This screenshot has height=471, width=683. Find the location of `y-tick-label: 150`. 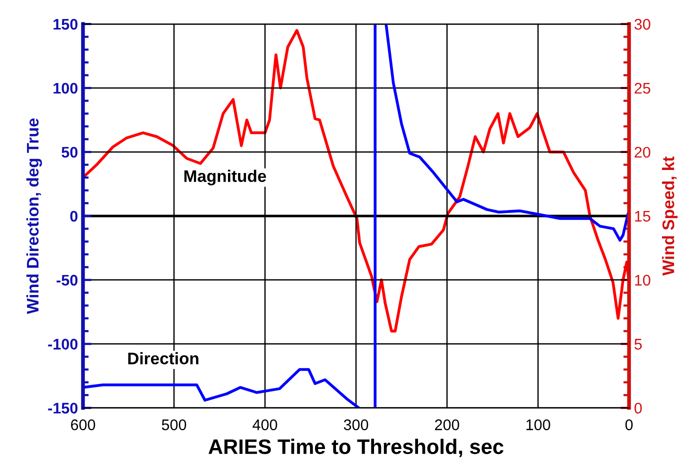

y-tick-label: 150 is located at coordinates (66, 24).